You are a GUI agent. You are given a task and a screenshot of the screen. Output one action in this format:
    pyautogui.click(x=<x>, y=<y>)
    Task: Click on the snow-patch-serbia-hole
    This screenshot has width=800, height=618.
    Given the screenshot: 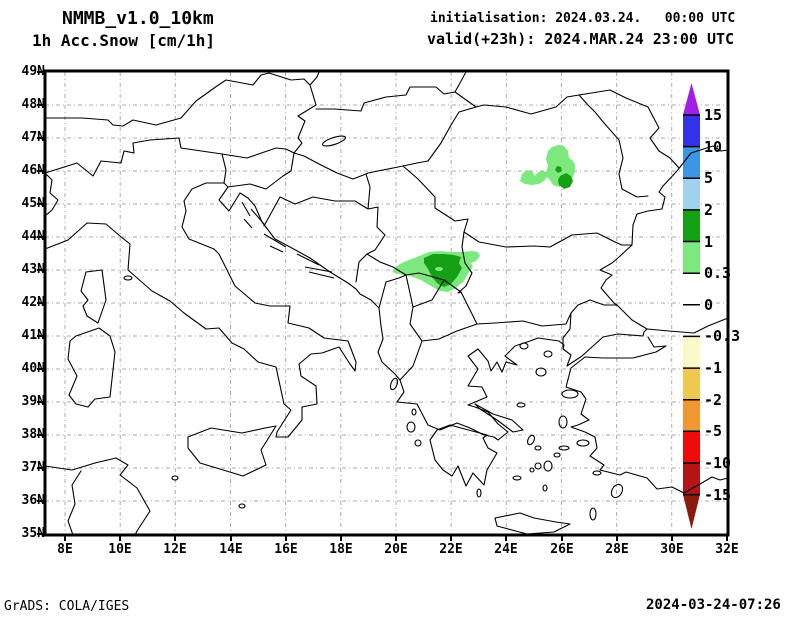 What is the action you would take?
    pyautogui.click(x=439, y=269)
    